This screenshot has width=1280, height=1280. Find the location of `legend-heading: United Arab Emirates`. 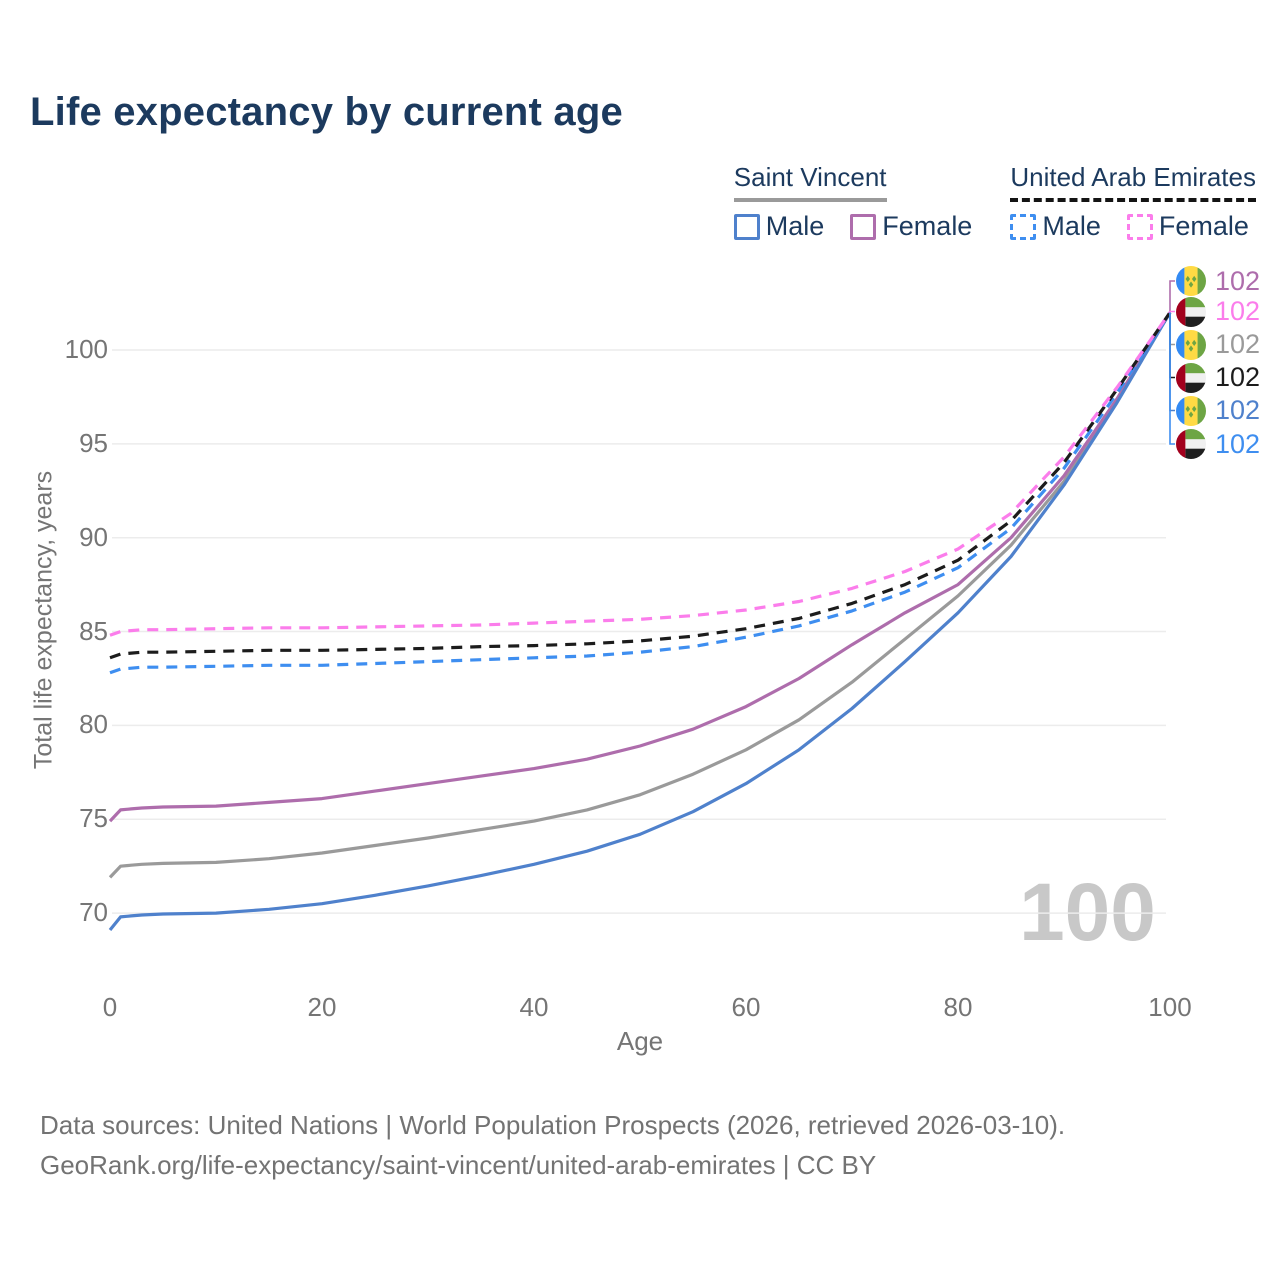

legend-heading: United Arab Emirates is located at coordinates (1133, 182).